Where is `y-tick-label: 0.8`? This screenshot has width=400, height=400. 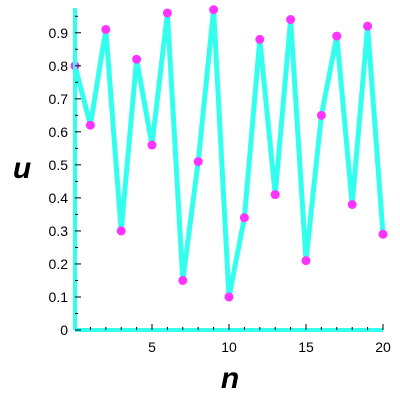
y-tick-label: 0.8 is located at coordinates (59, 66).